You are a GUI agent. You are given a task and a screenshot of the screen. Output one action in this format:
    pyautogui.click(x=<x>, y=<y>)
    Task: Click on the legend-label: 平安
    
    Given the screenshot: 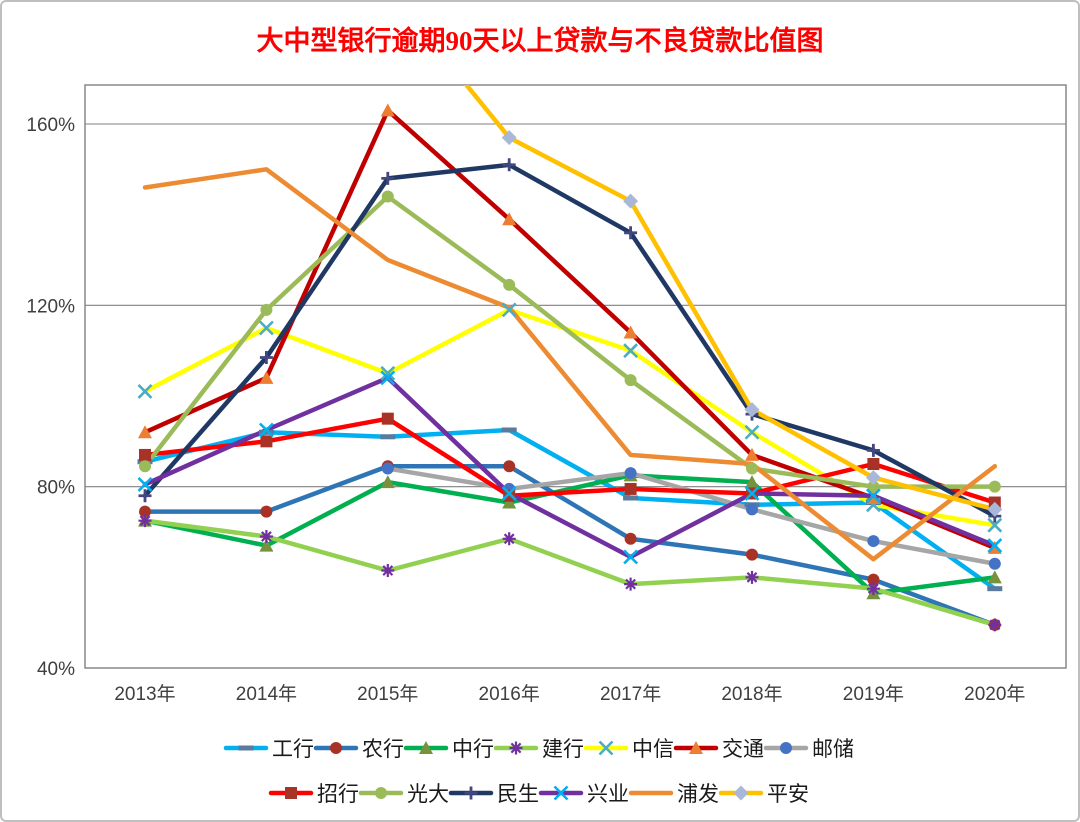 What is the action you would take?
    pyautogui.click(x=788, y=794)
    